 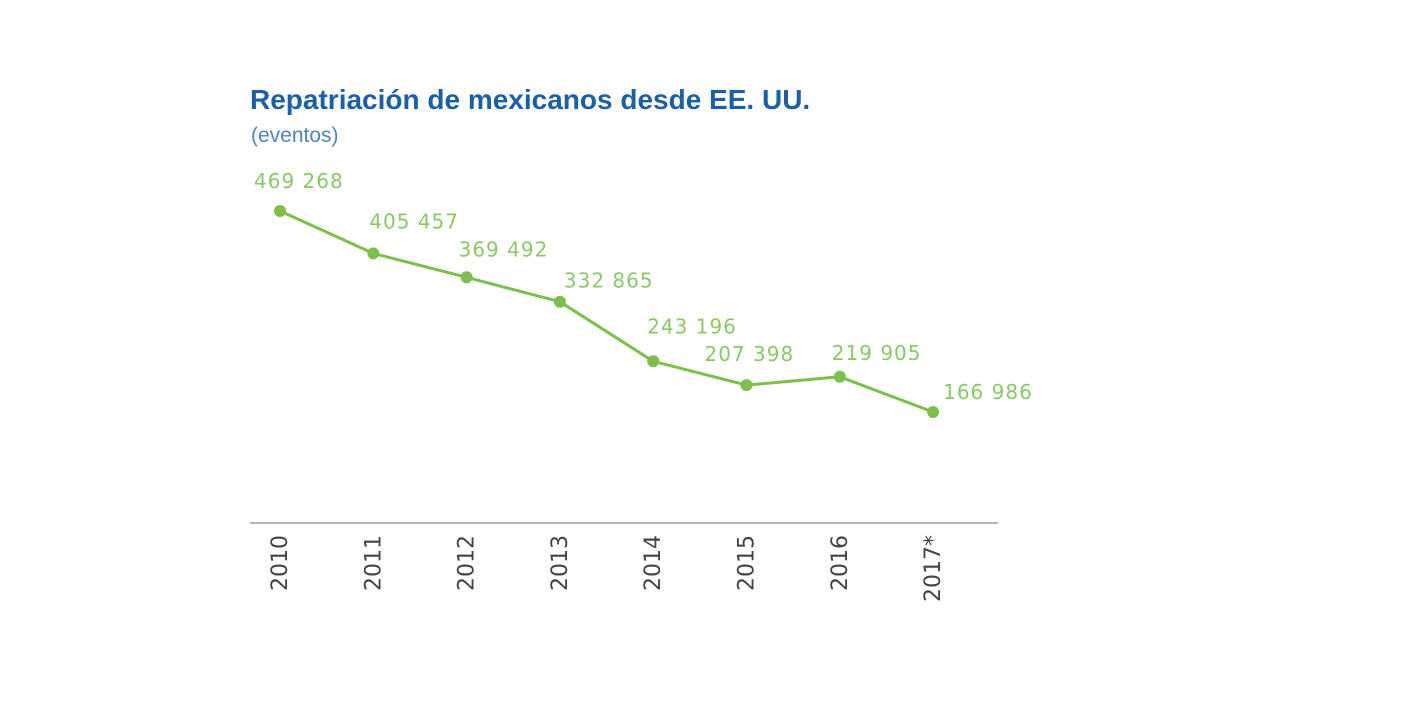 I want to click on data-label-2013: 332 865, so click(x=609, y=281).